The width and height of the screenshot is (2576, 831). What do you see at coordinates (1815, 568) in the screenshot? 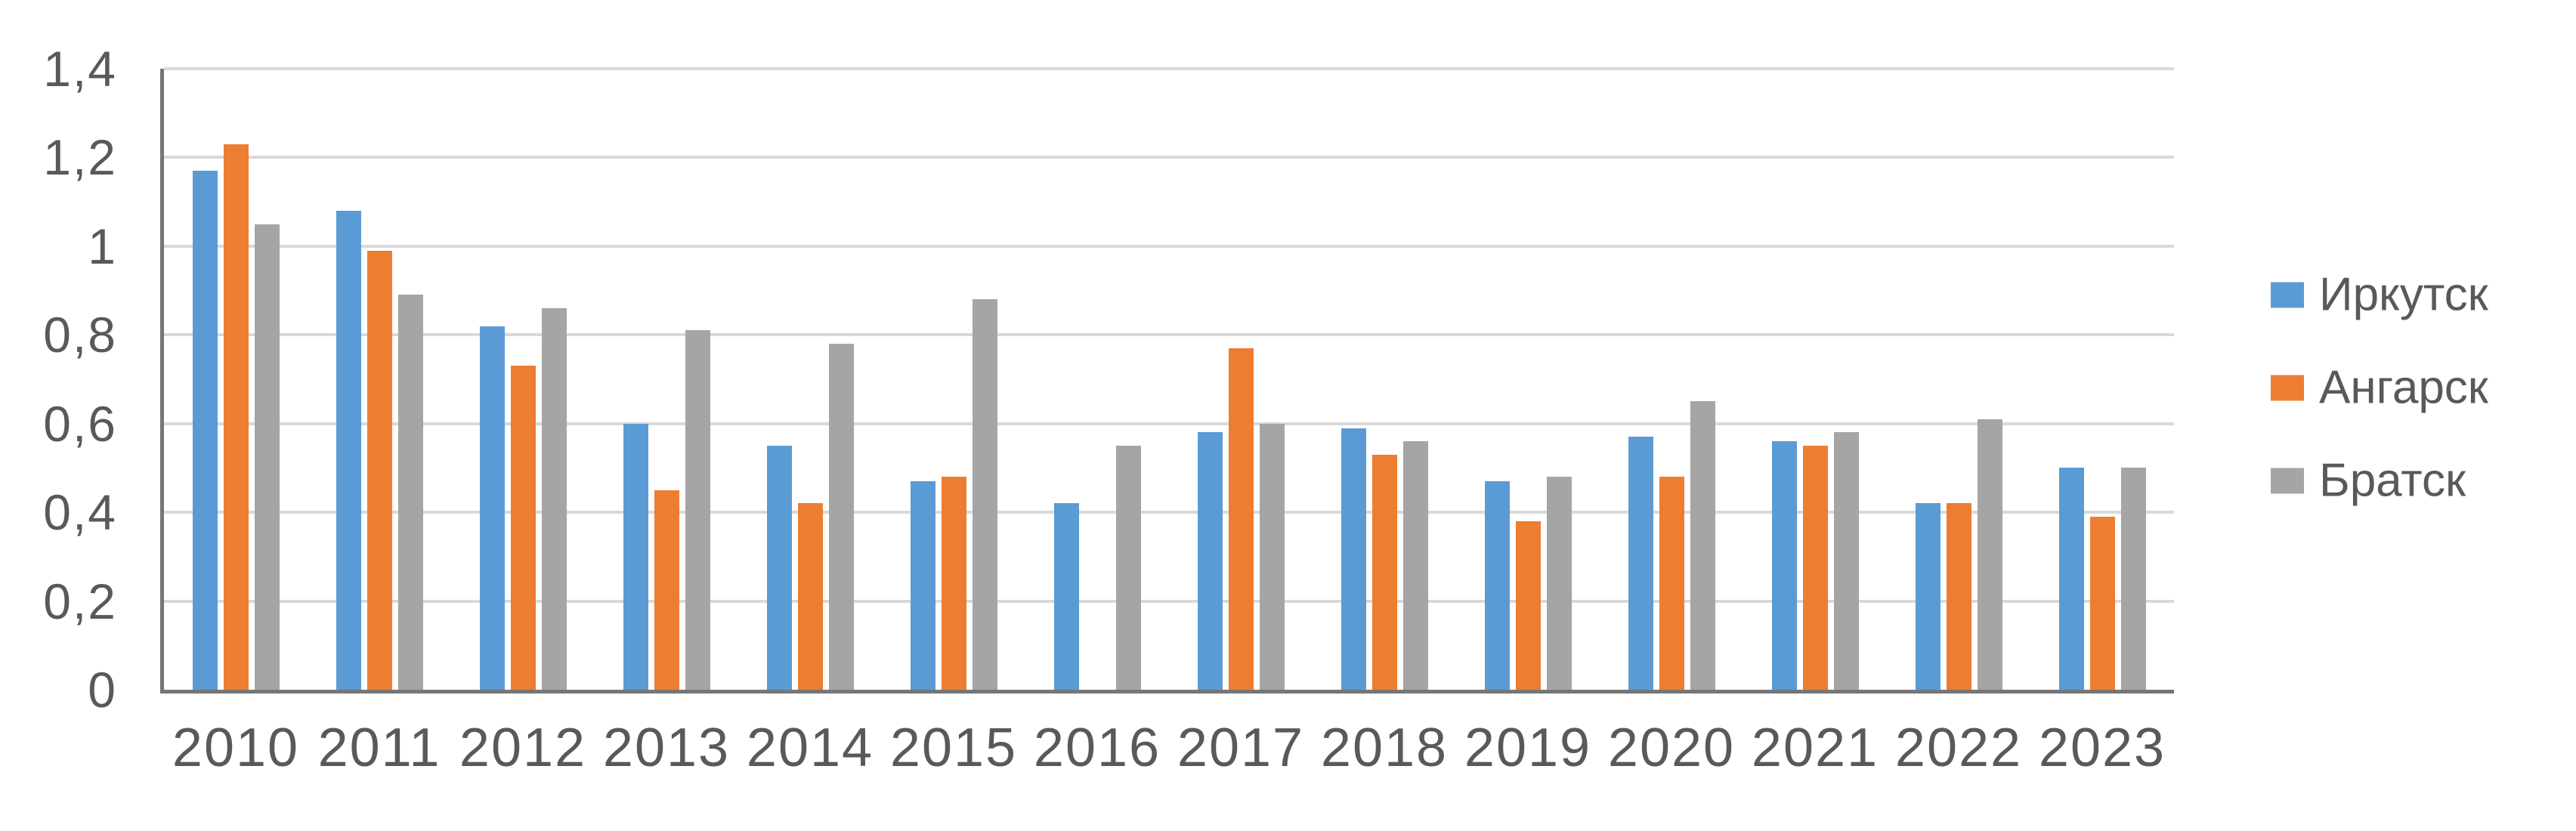
I see `bar-Ангарск-2021` at bounding box center [1815, 568].